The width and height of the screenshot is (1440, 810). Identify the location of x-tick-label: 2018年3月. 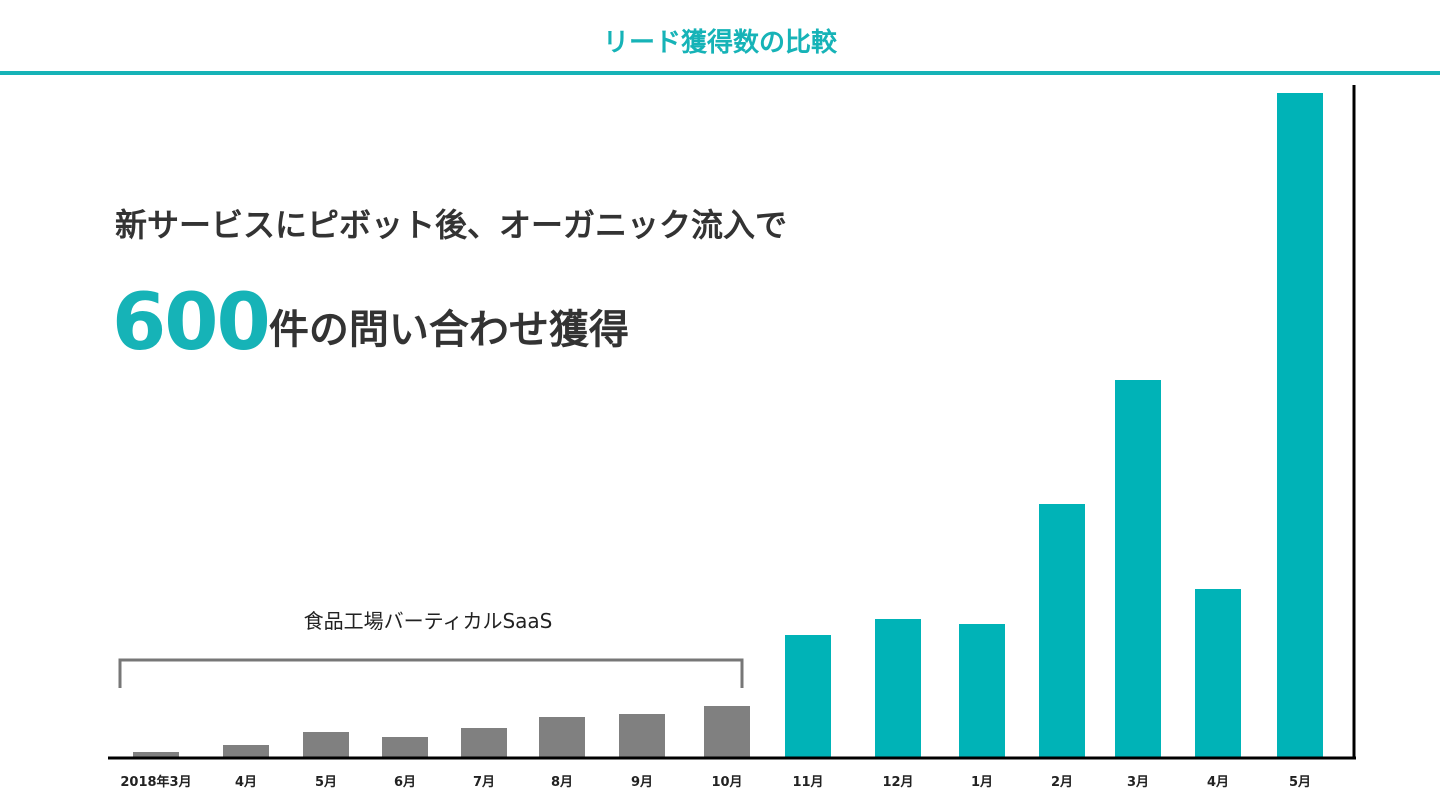
(155, 782).